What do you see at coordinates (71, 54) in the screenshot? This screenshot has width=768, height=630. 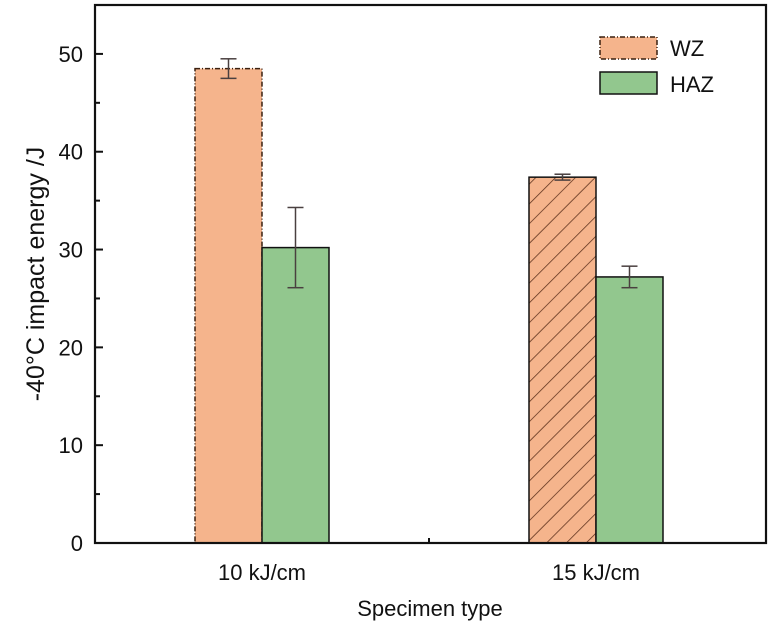 I see `y-tick-label: 50` at bounding box center [71, 54].